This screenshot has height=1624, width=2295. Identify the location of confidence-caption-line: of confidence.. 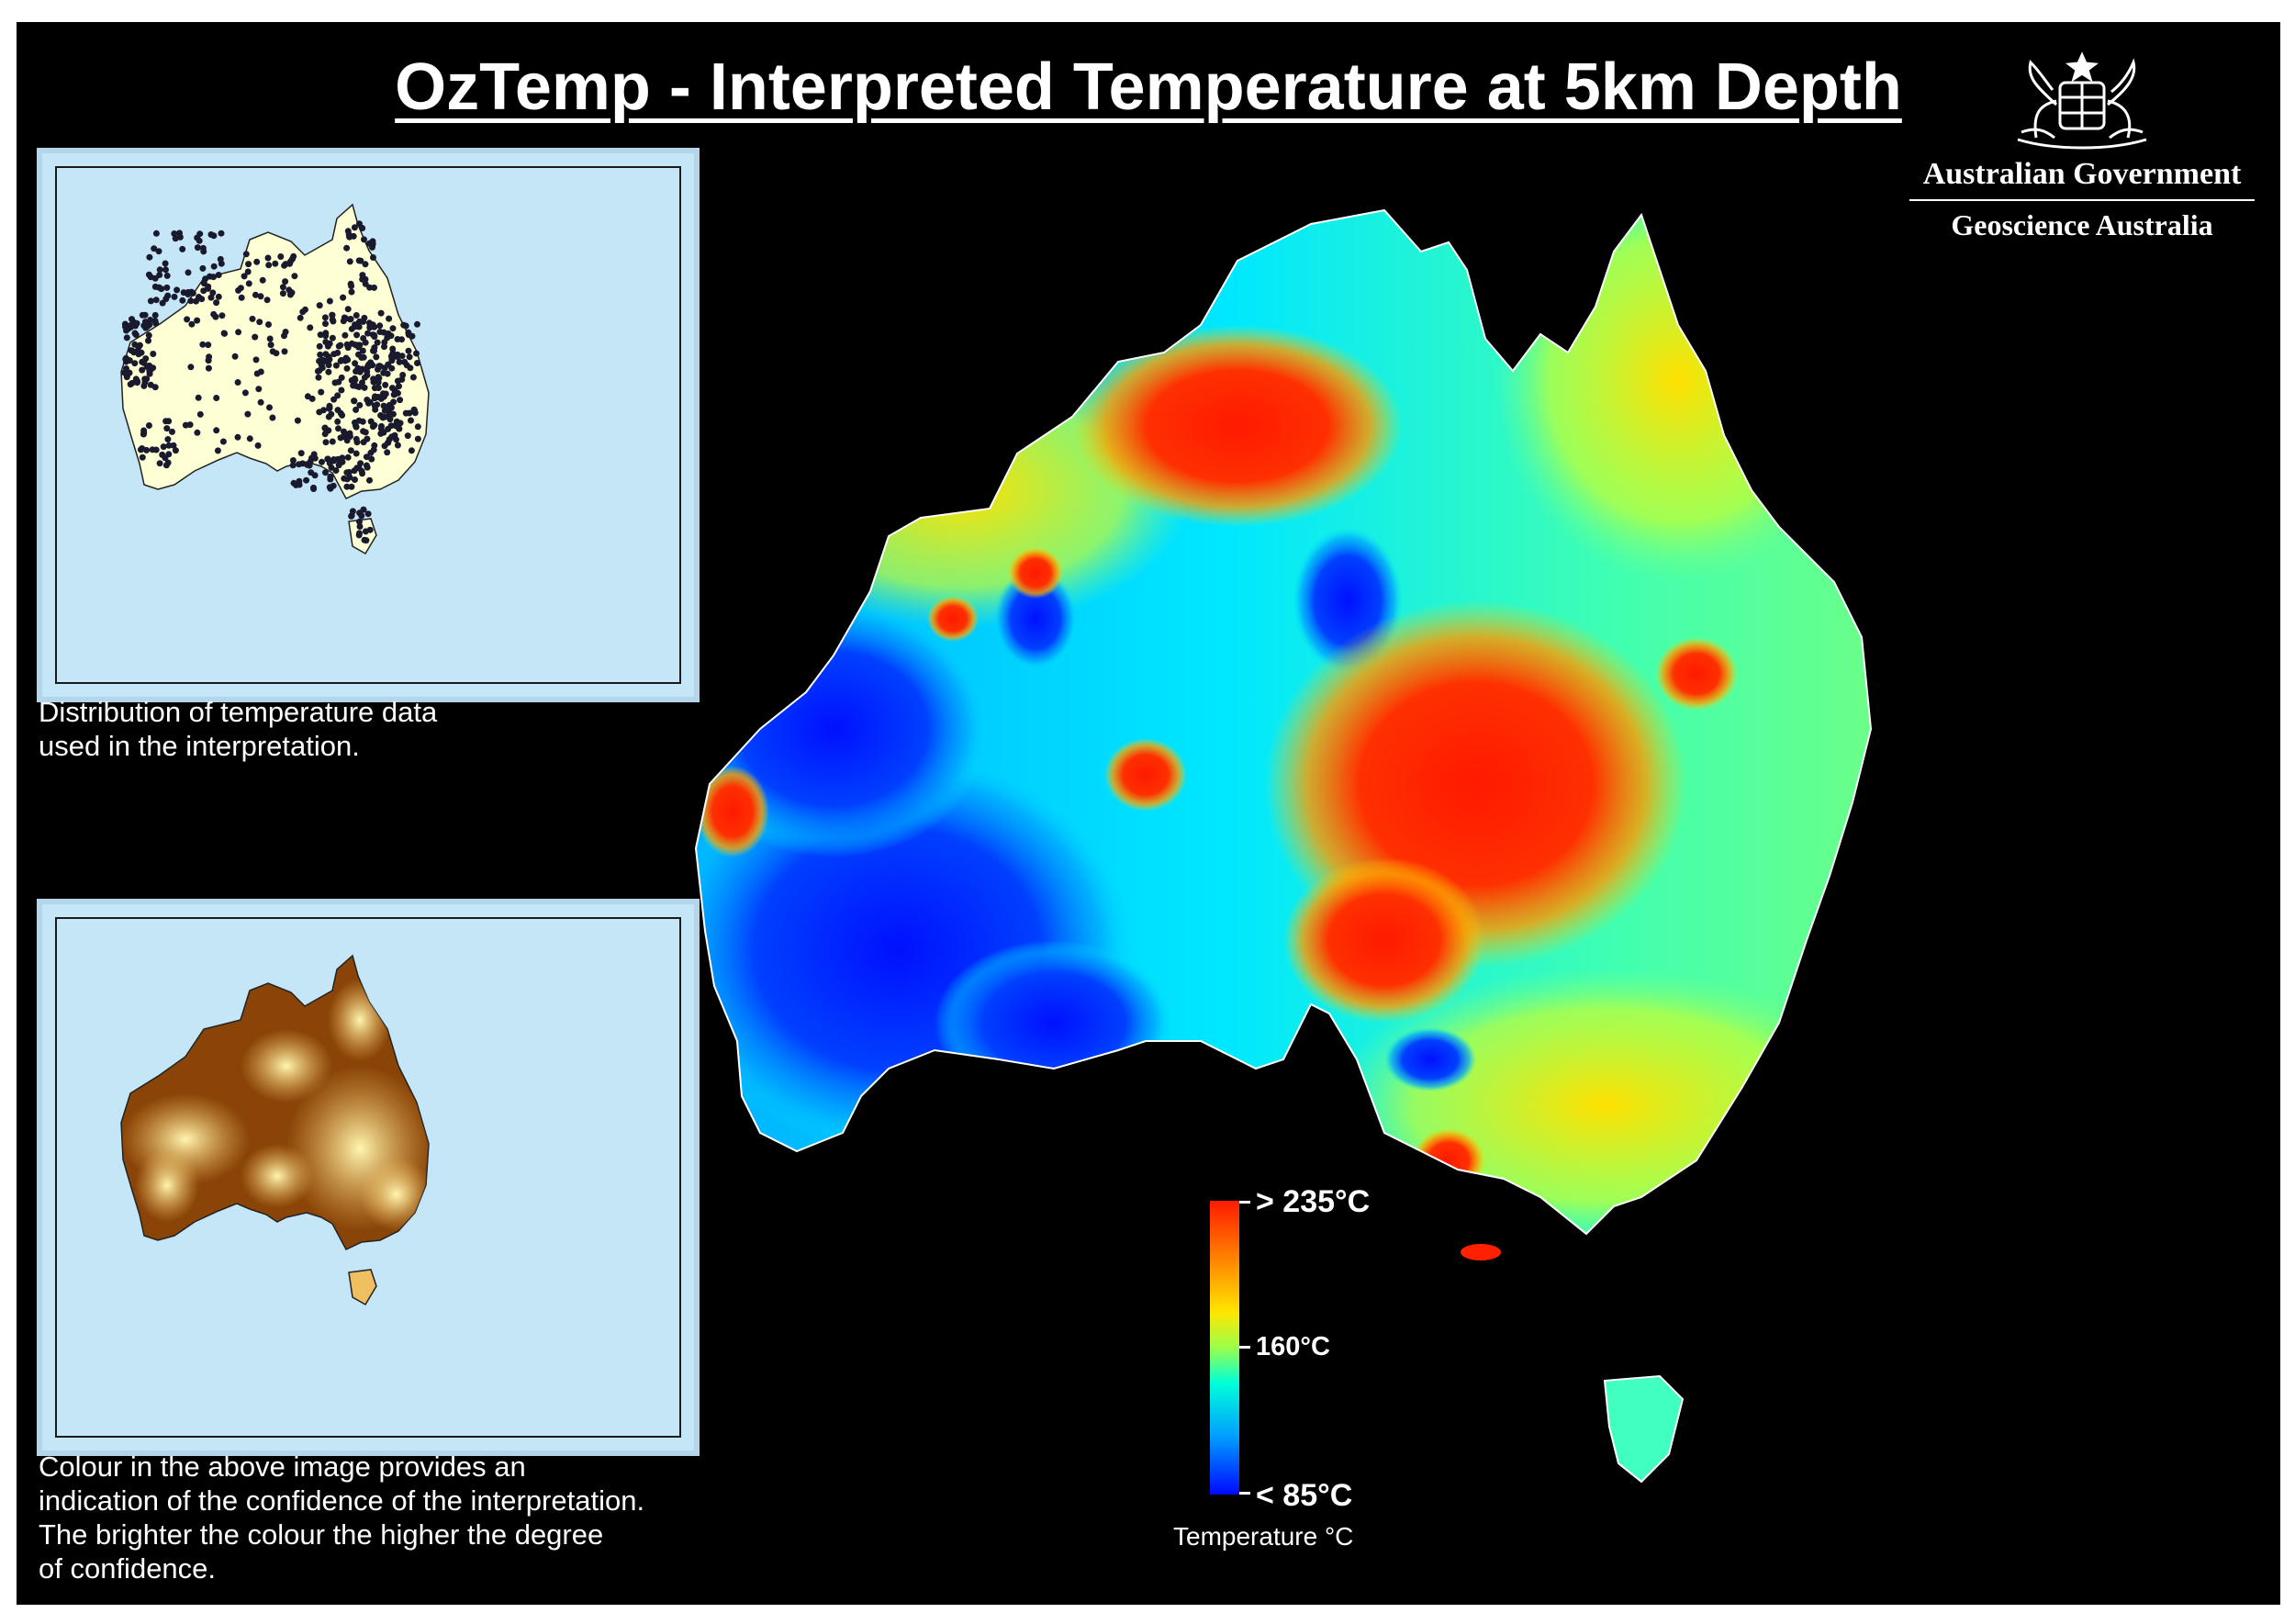
(128, 1568).